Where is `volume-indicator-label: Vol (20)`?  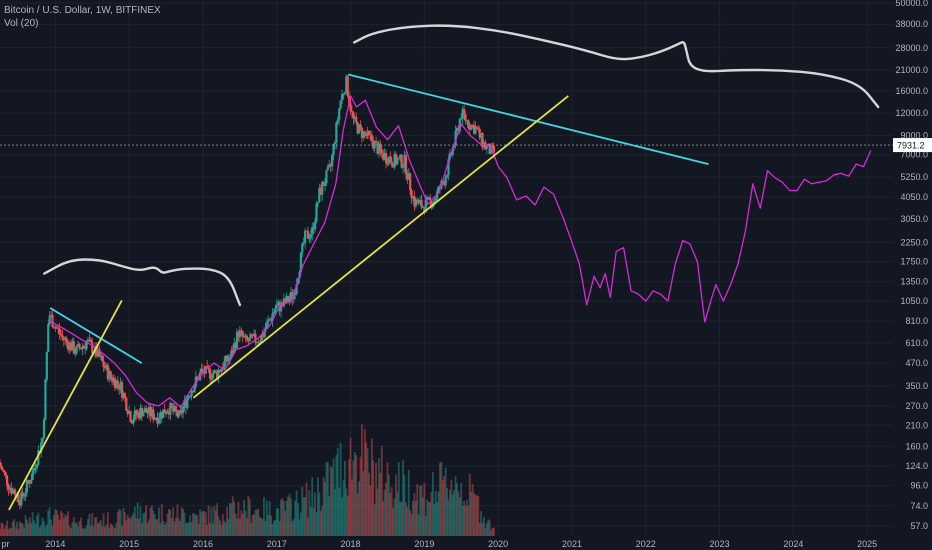
volume-indicator-label: Vol (20) is located at coordinates (21, 23).